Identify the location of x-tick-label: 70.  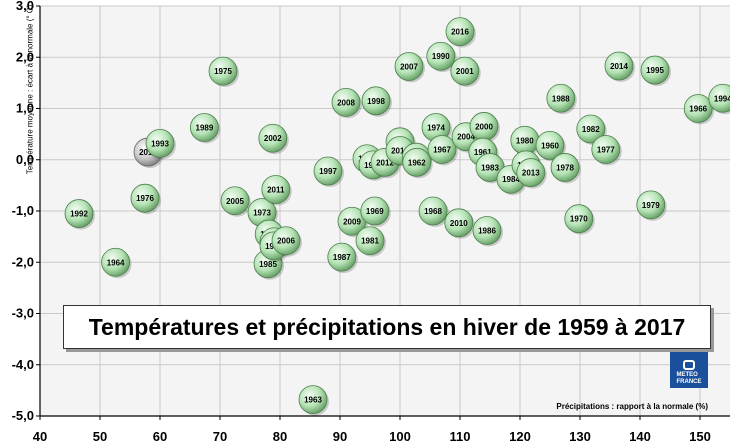
(220, 436).